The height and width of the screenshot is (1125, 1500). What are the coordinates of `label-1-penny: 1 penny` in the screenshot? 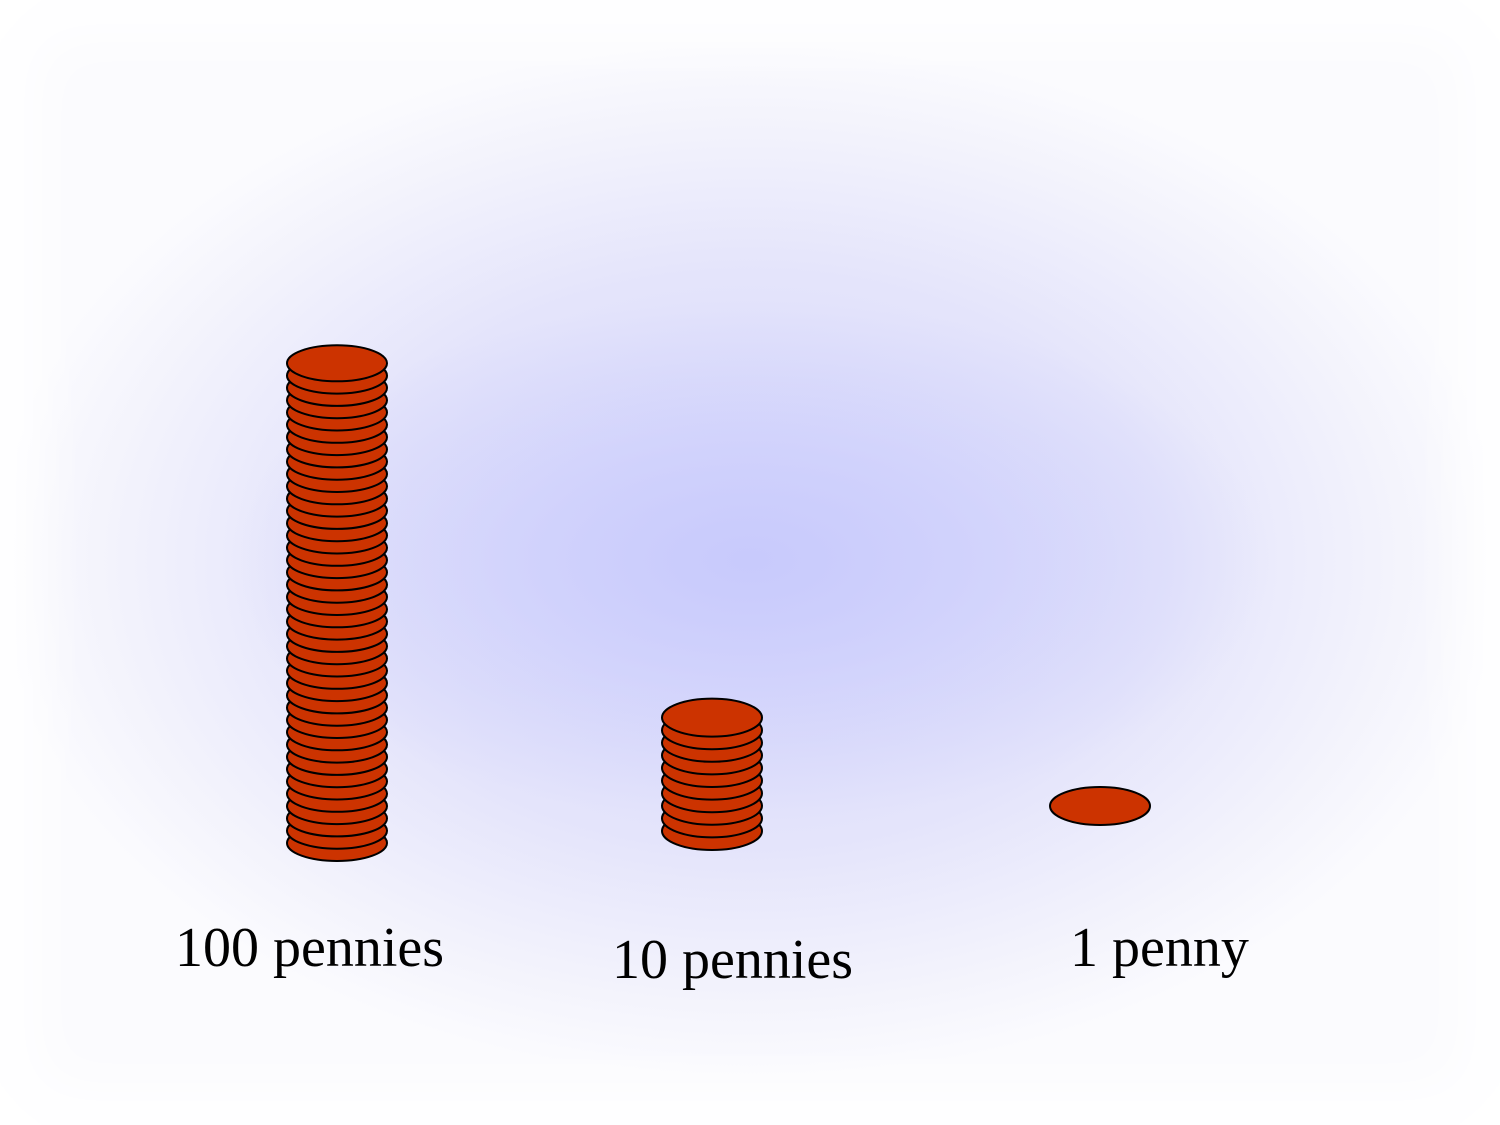 It's located at (1159, 948).